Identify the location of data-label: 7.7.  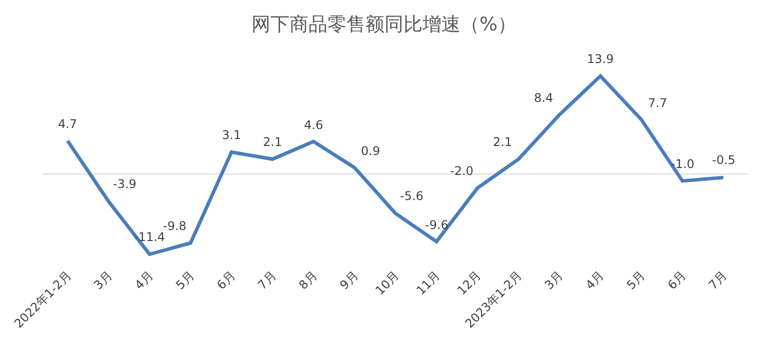
(658, 103).